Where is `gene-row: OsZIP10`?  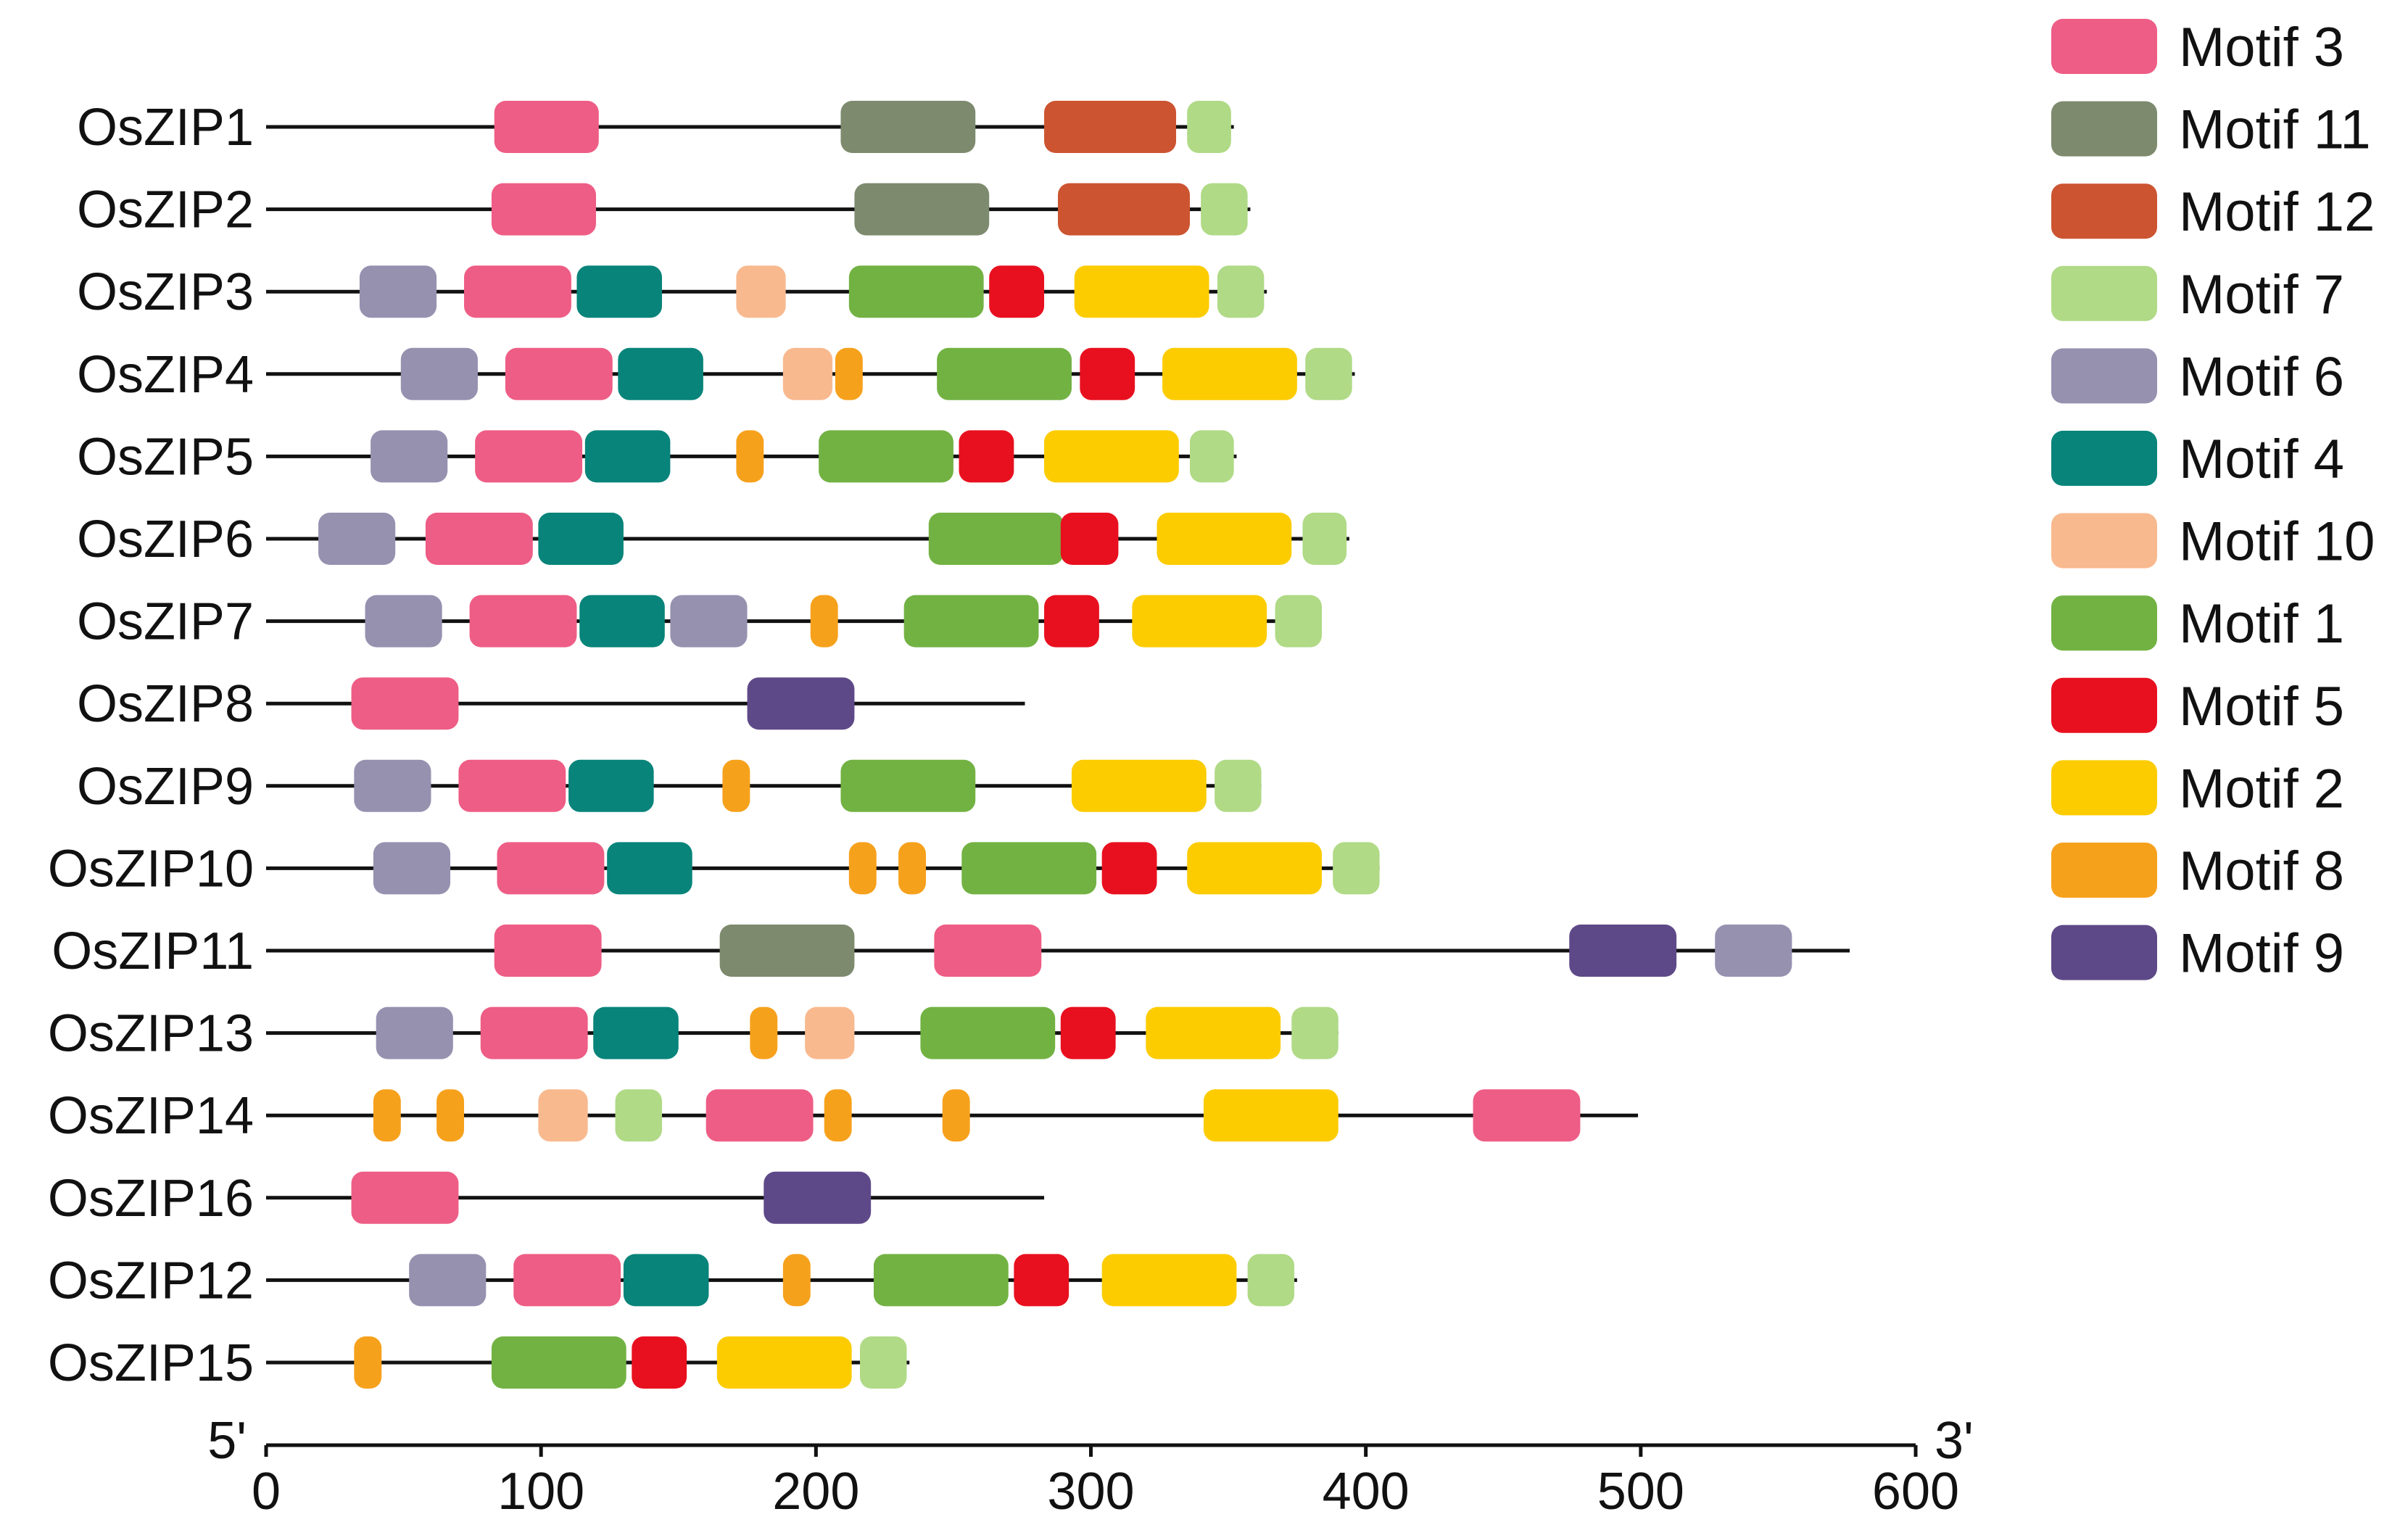
gene-row: OsZIP10 is located at coordinates (714, 869).